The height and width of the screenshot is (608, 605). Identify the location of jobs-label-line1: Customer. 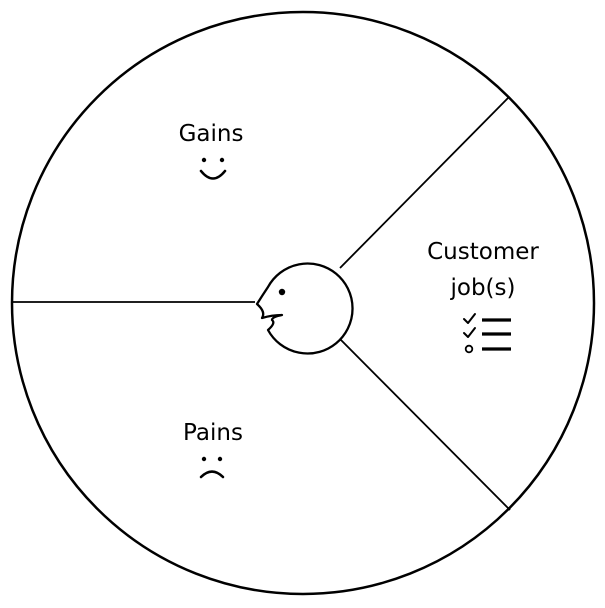
(483, 252).